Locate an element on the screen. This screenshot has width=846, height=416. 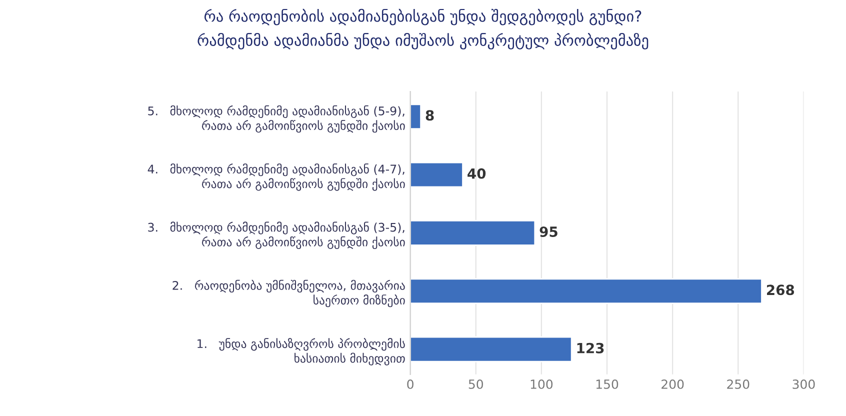
x-tick-label: 0 is located at coordinates (410, 384).